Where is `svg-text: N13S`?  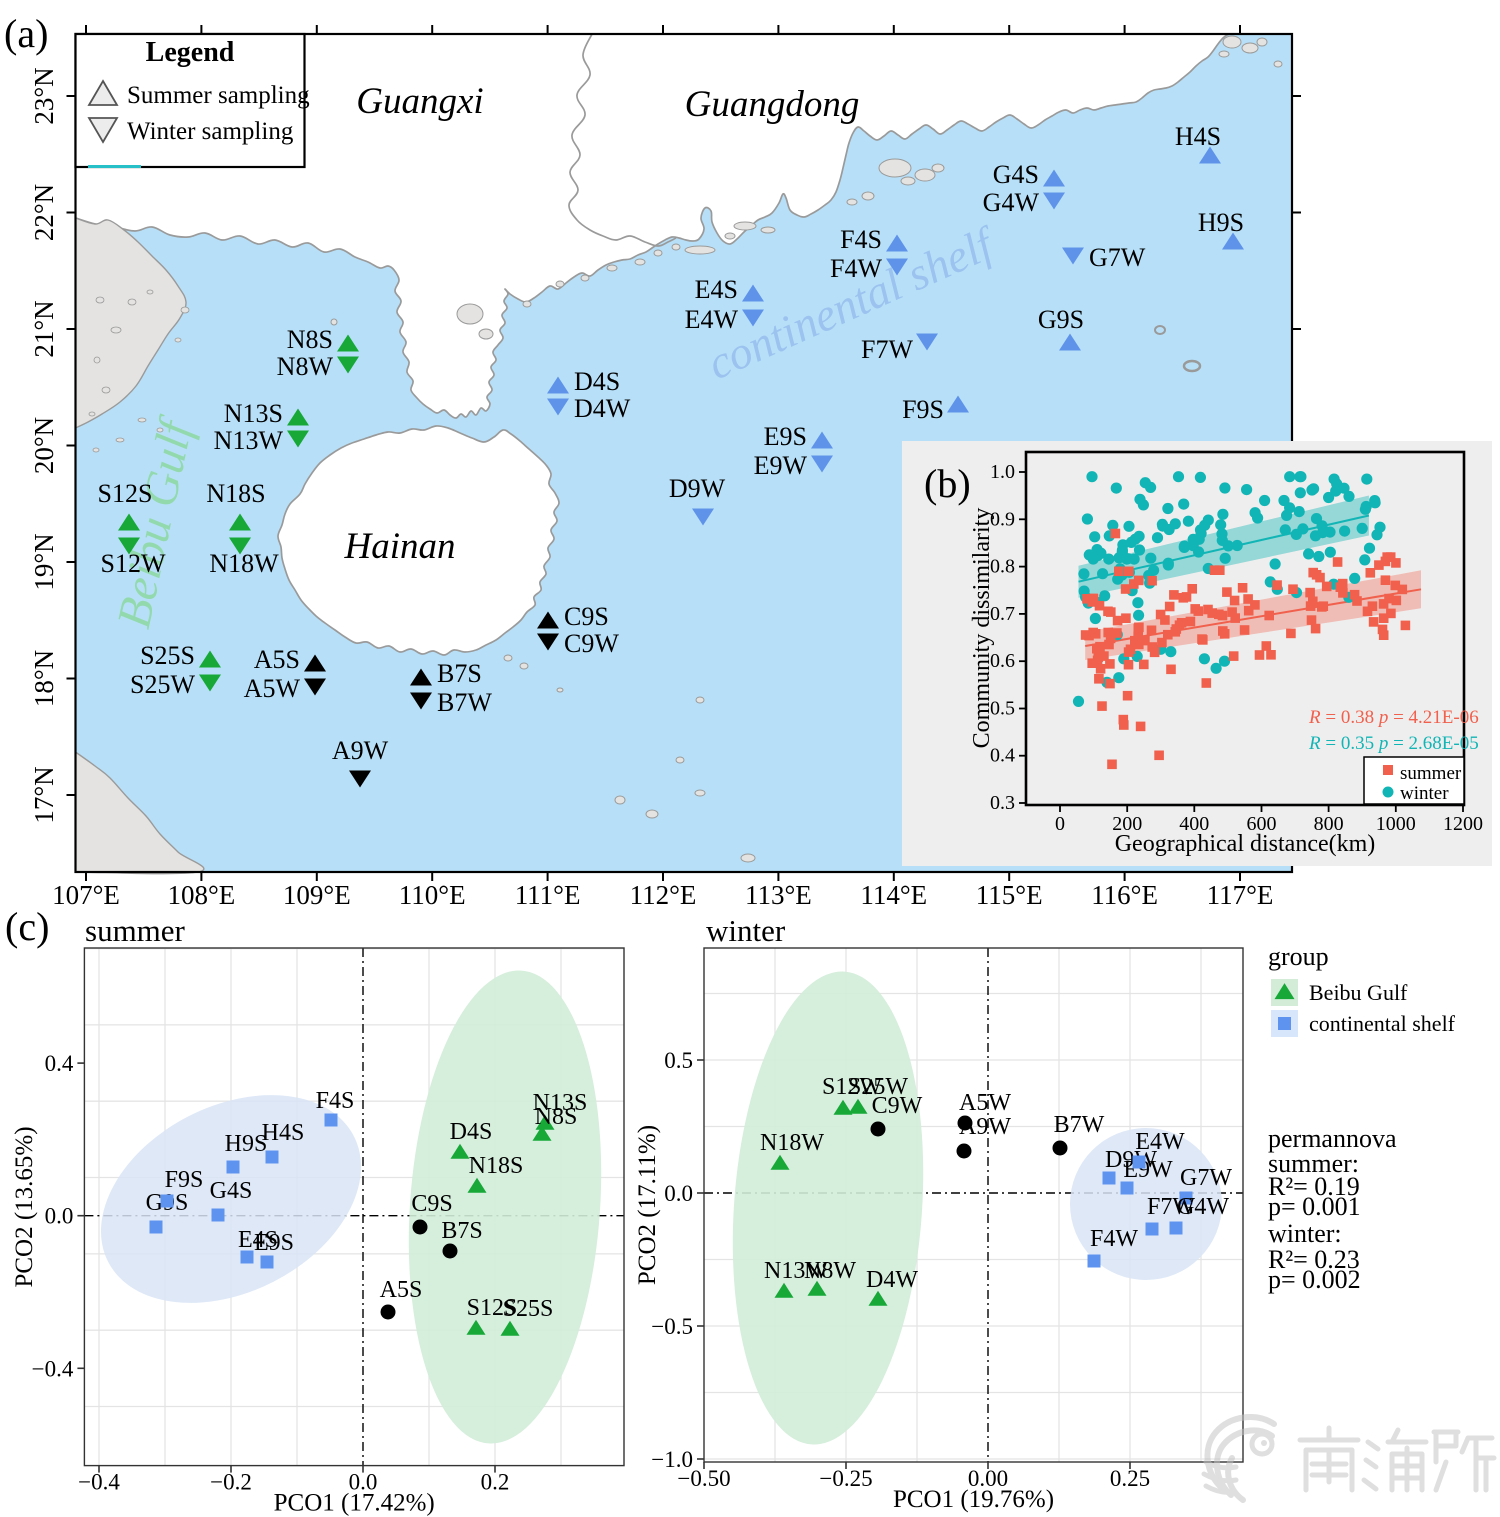
svg-text: N13S is located at coordinates (560, 1103).